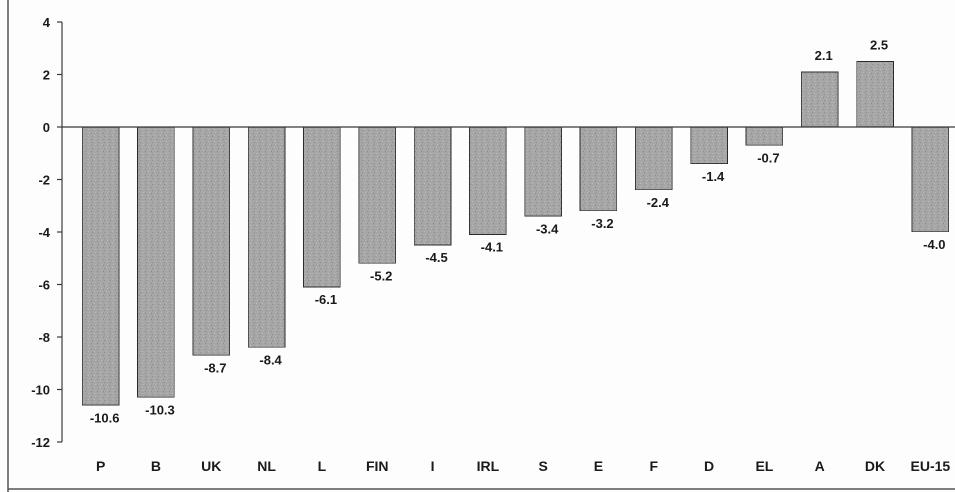  Describe the element at coordinates (46, 127) in the screenshot. I see `y-tick-label: 0` at that location.